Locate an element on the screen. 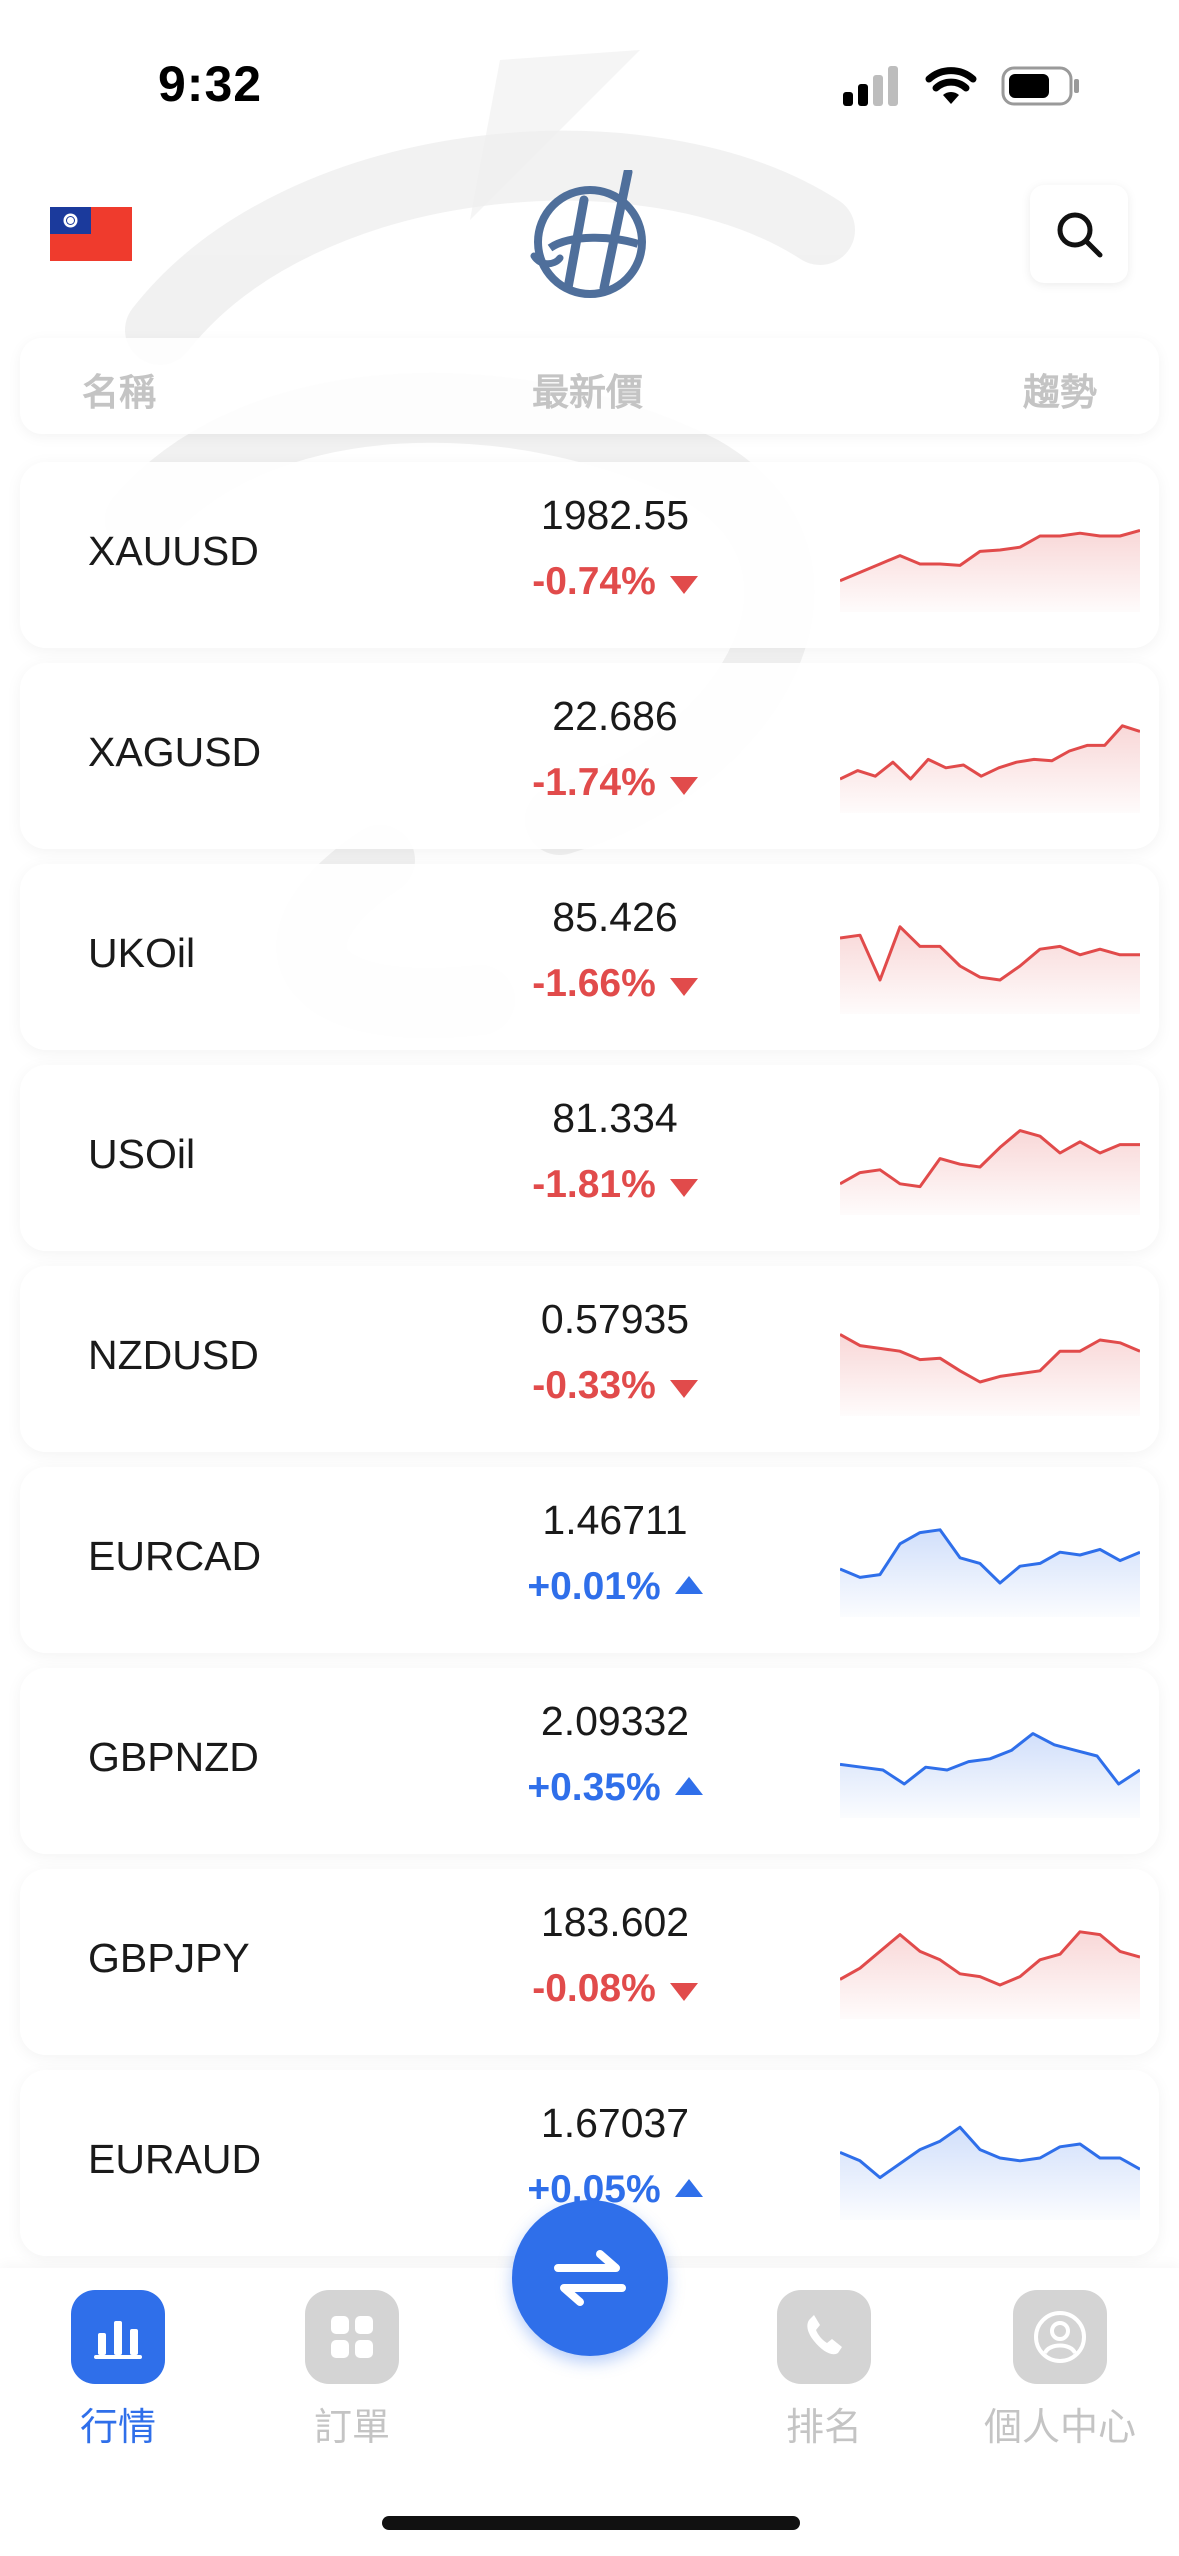 The width and height of the screenshot is (1179, 2556). trade-swap-button is located at coordinates (590, 2278).